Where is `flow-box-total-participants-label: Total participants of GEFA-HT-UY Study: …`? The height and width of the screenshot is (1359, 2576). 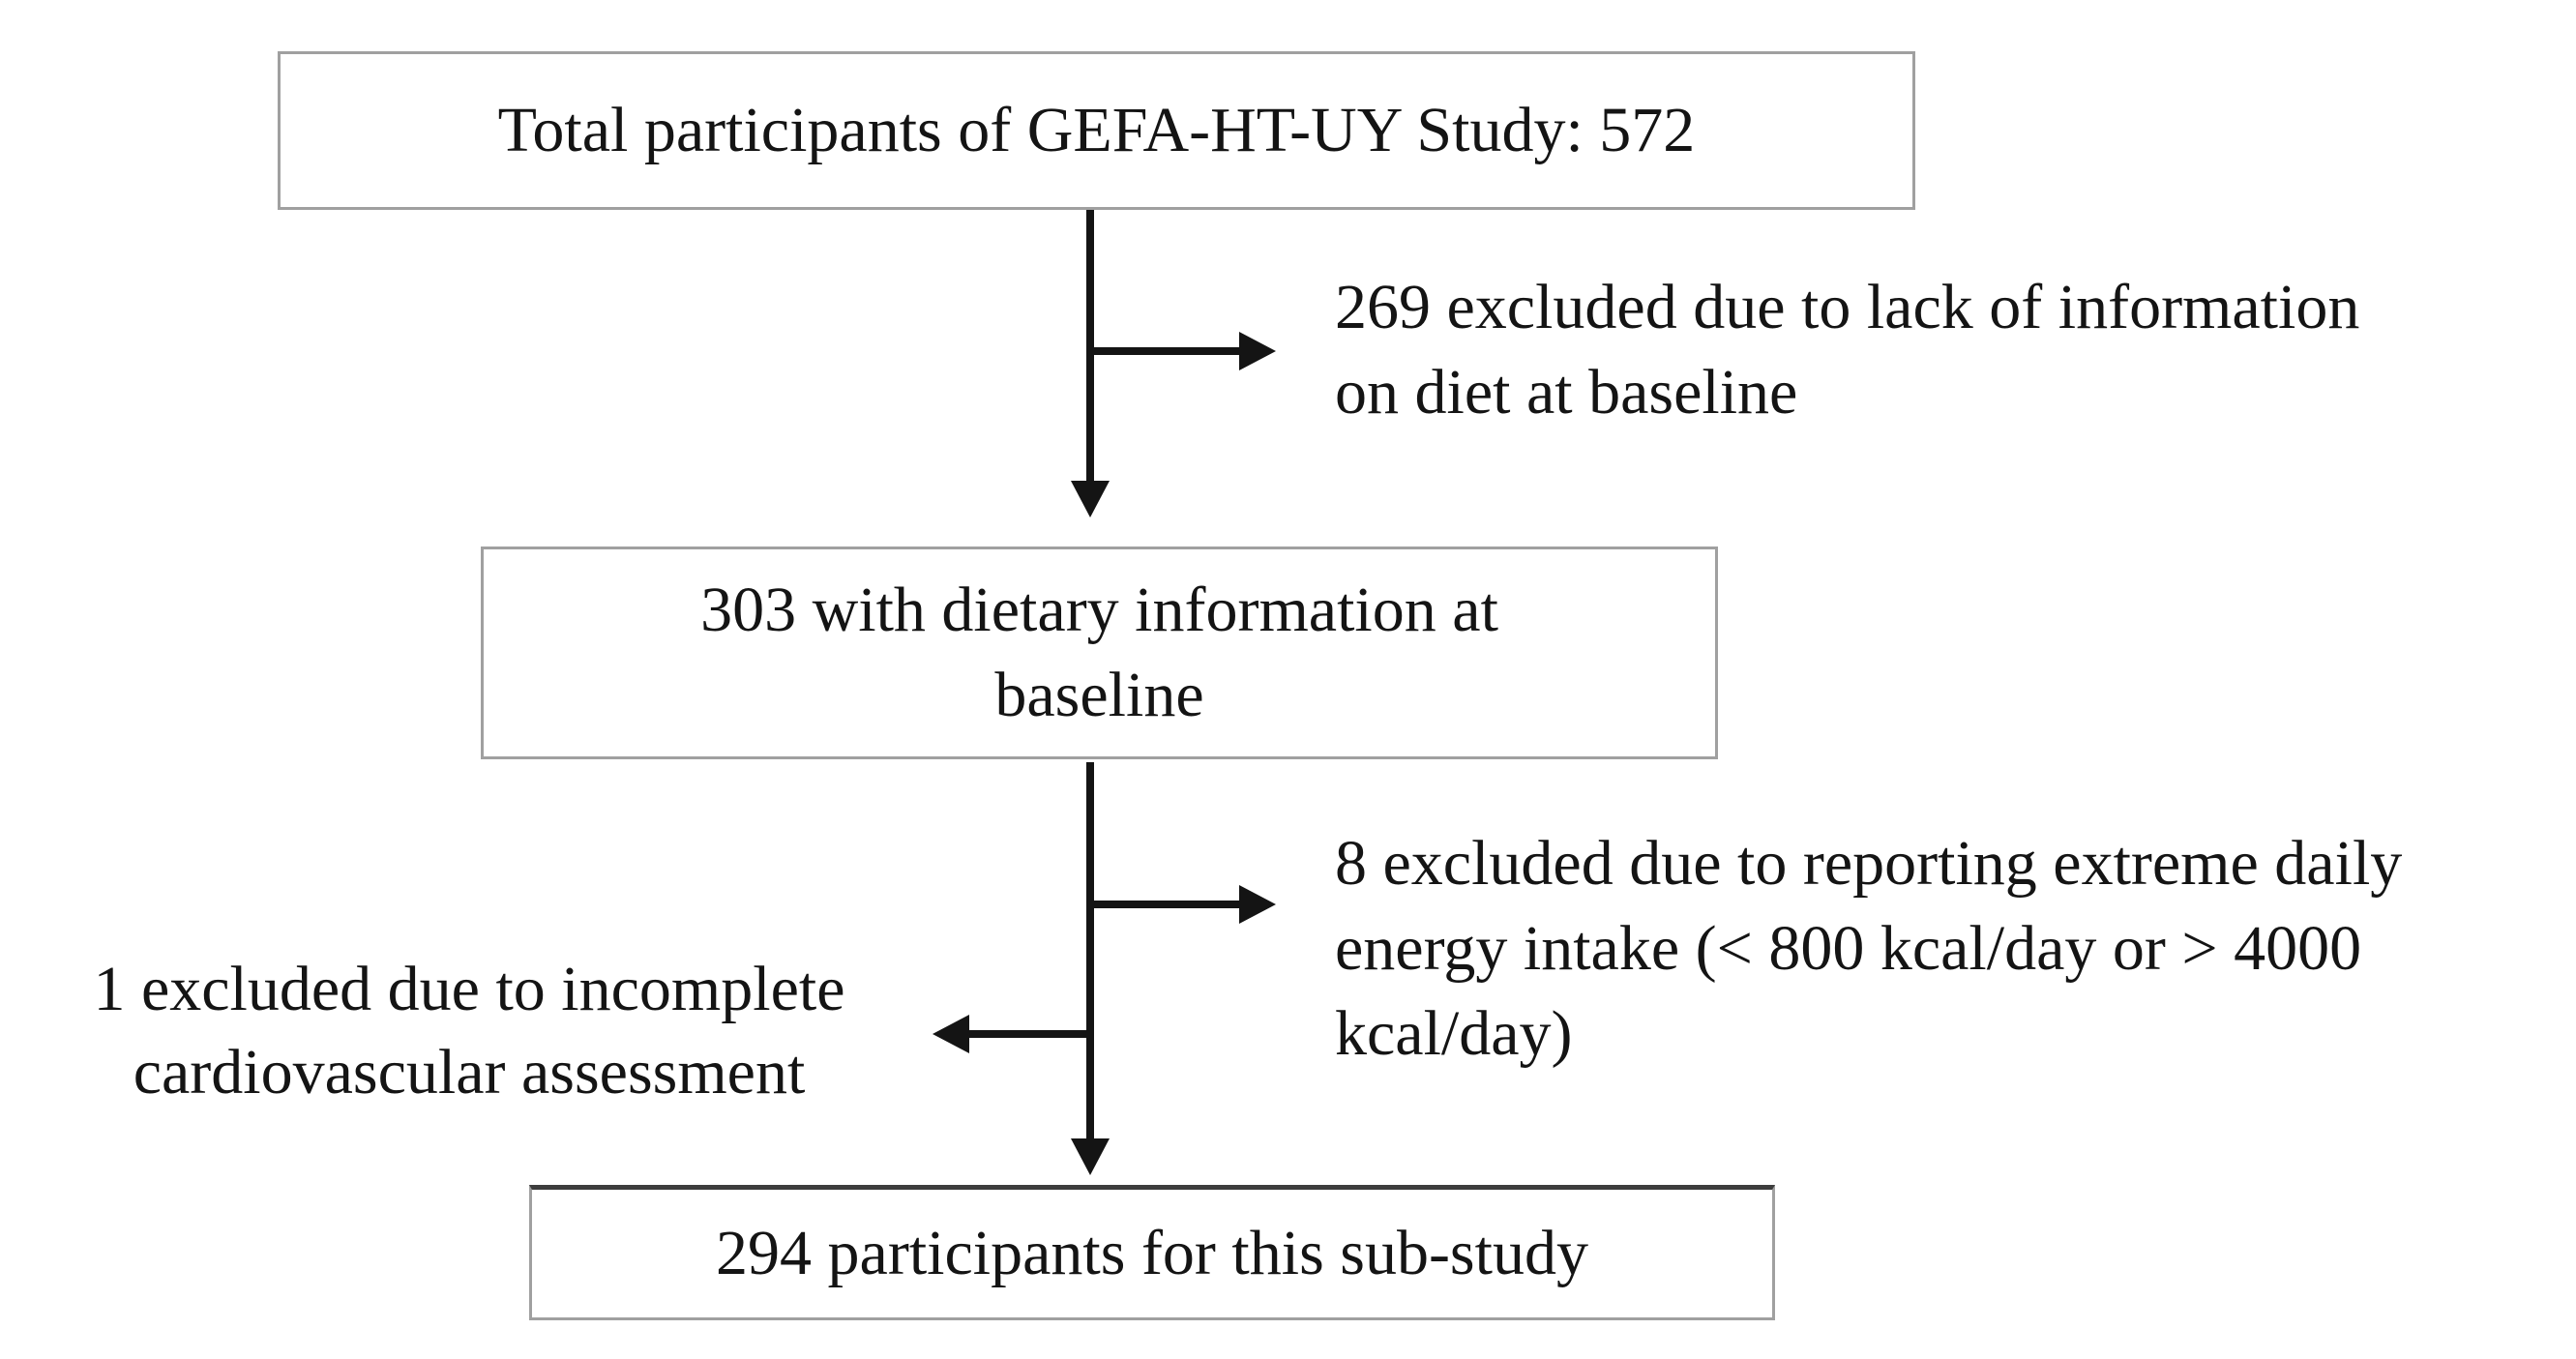 flow-box-total-participants-label: Total participants of GEFA-HT-UY Study: … is located at coordinates (1097, 130).